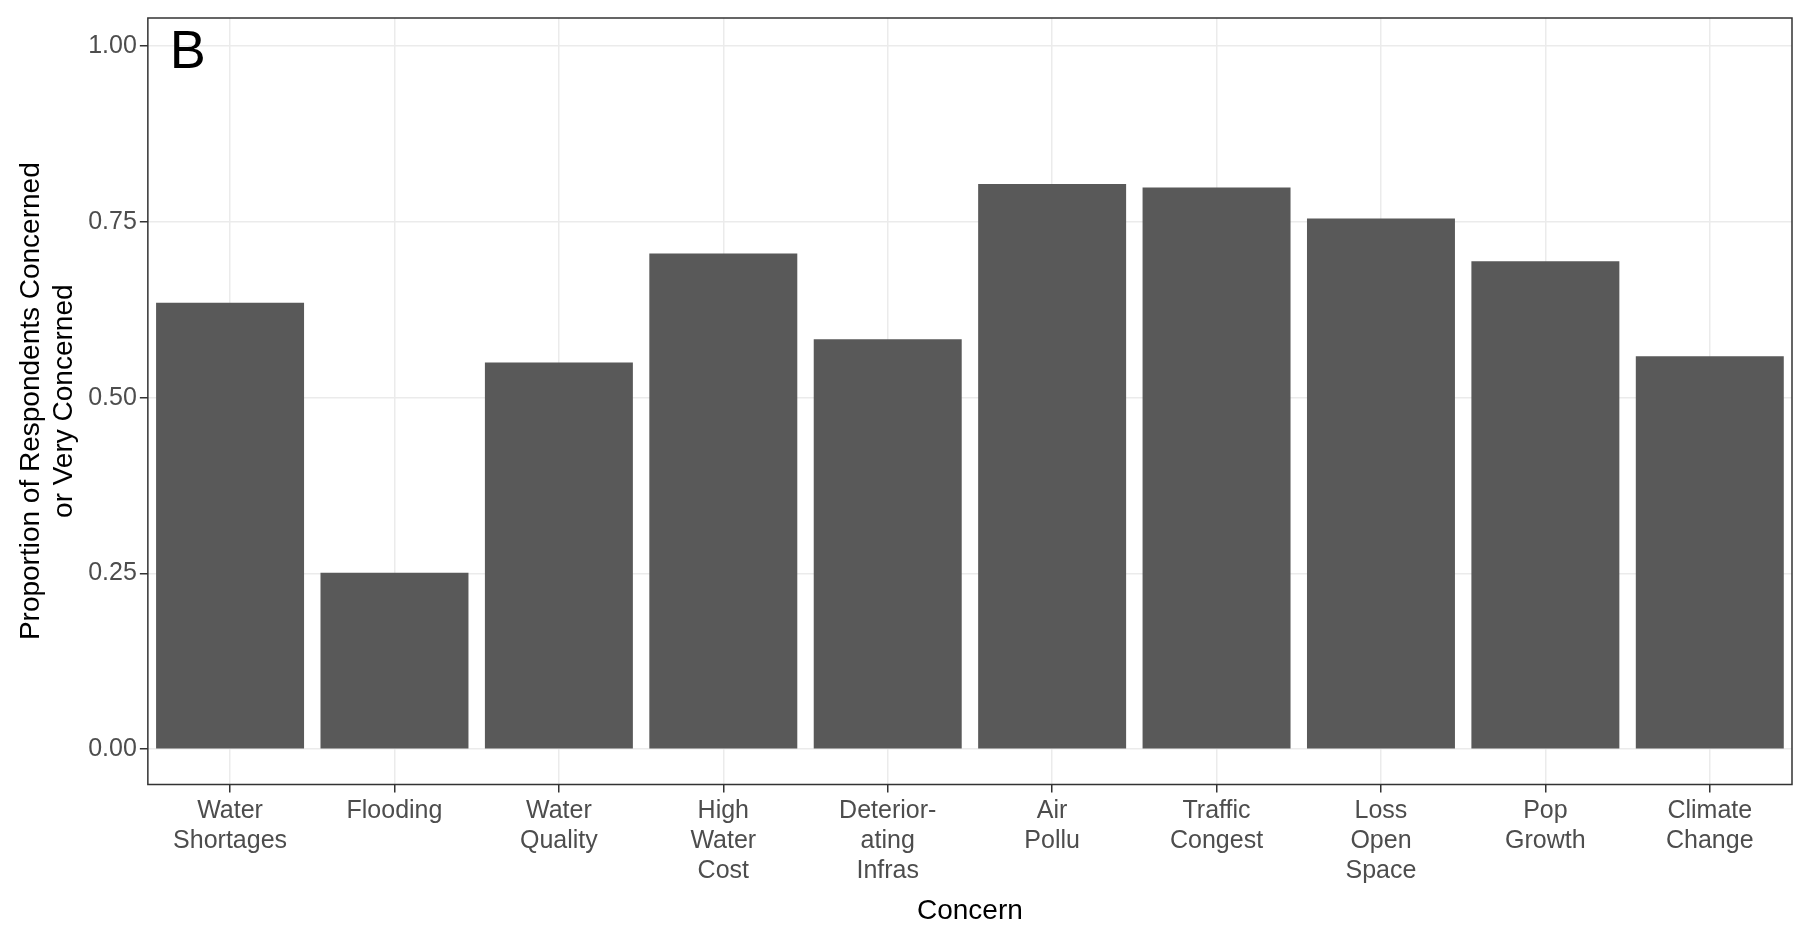 This screenshot has height=942, width=1796. I want to click on x-tick-label: Water Shortages, so click(230, 824).